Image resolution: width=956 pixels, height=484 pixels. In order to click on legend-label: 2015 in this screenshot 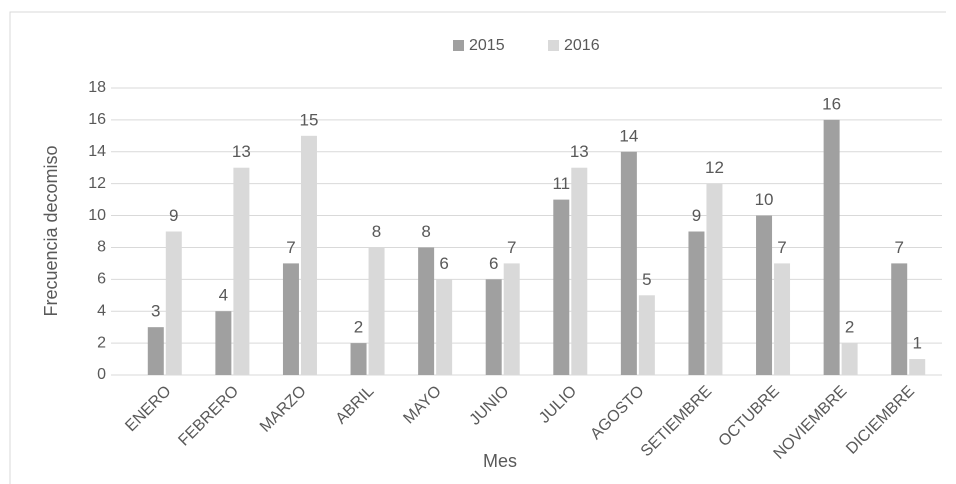, I will do `click(487, 45)`.